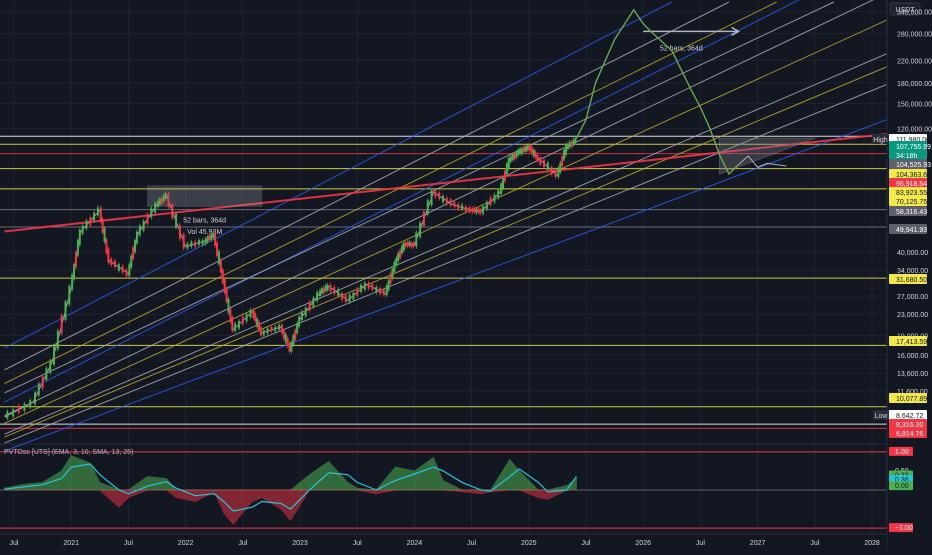 The width and height of the screenshot is (932, 555). Describe the element at coordinates (762, 161) in the screenshot. I see `projection-tail` at that location.